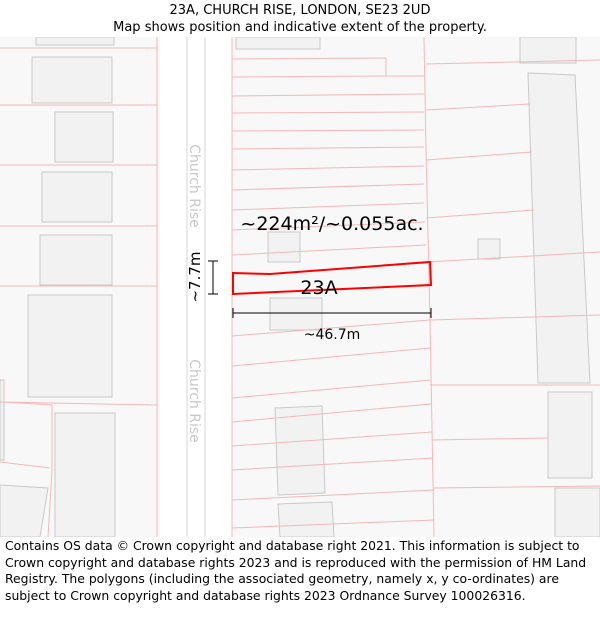 The image size is (600, 625). What do you see at coordinates (213, 277) in the screenshot?
I see `height-dimension-line` at bounding box center [213, 277].